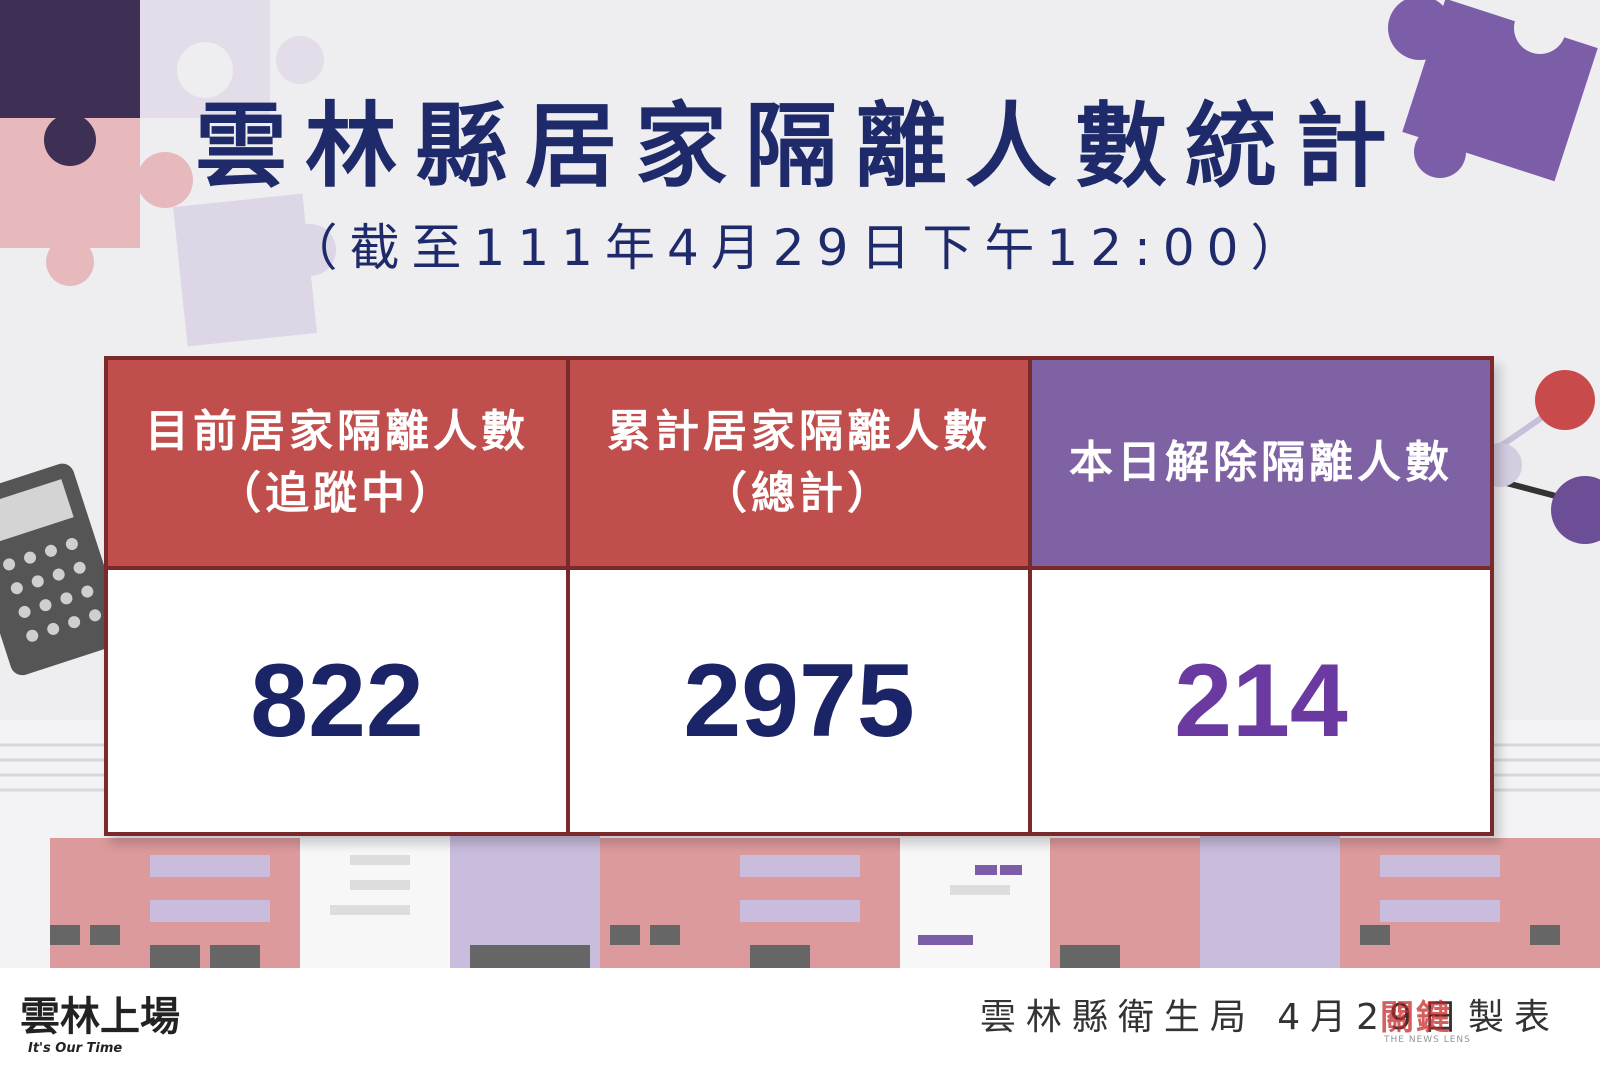 This screenshot has width=1600, height=1067. Describe the element at coordinates (800, 1017) in the screenshot. I see `footer-bar` at that location.